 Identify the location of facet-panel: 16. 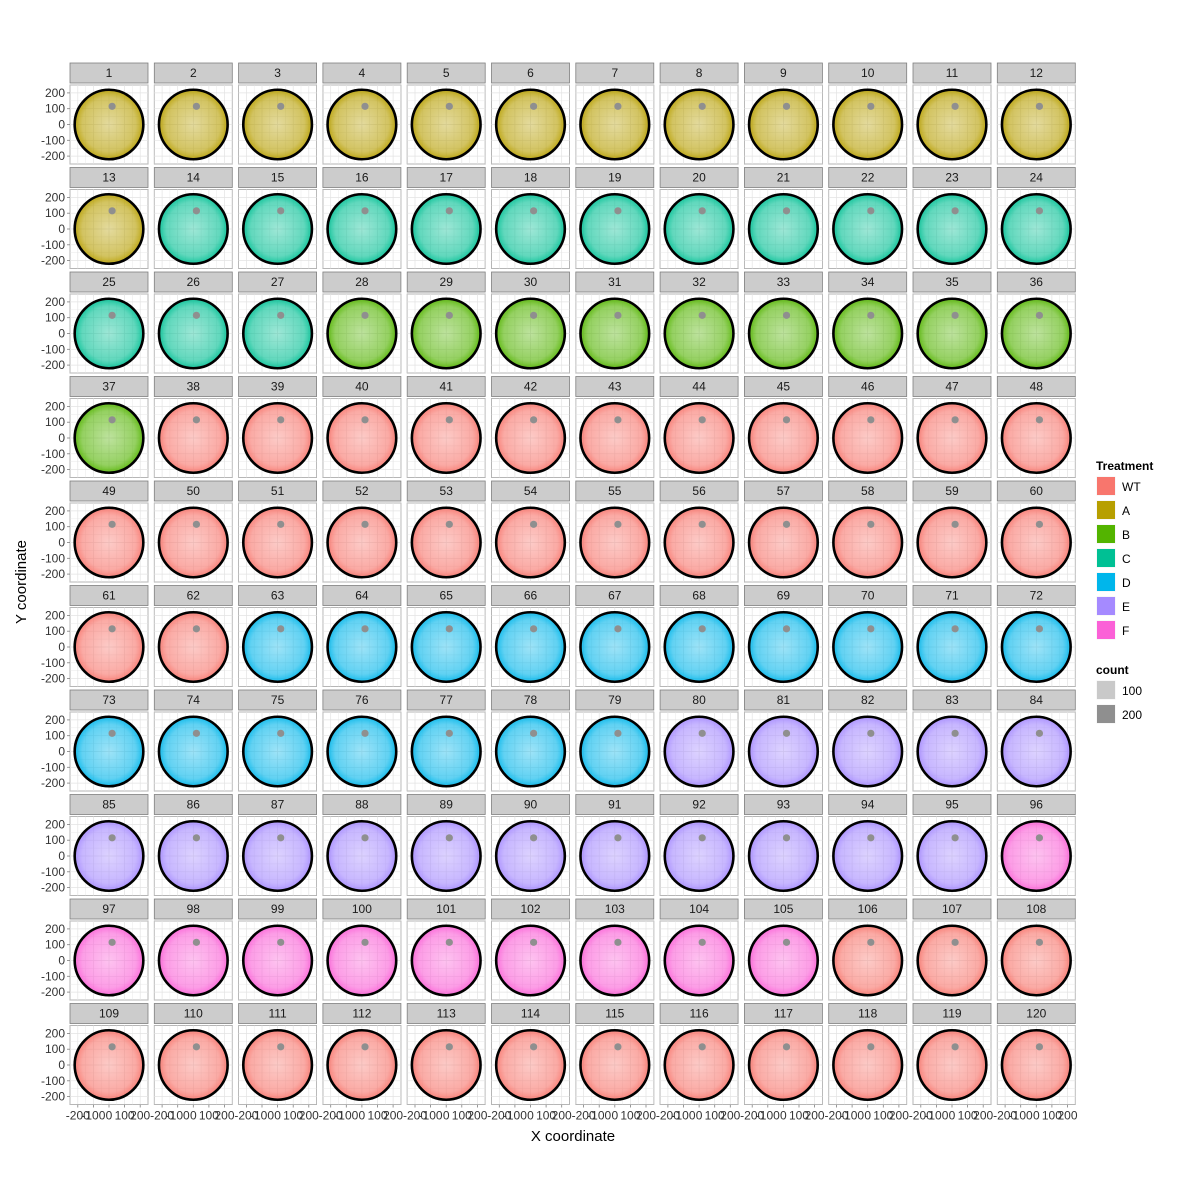
(362, 218).